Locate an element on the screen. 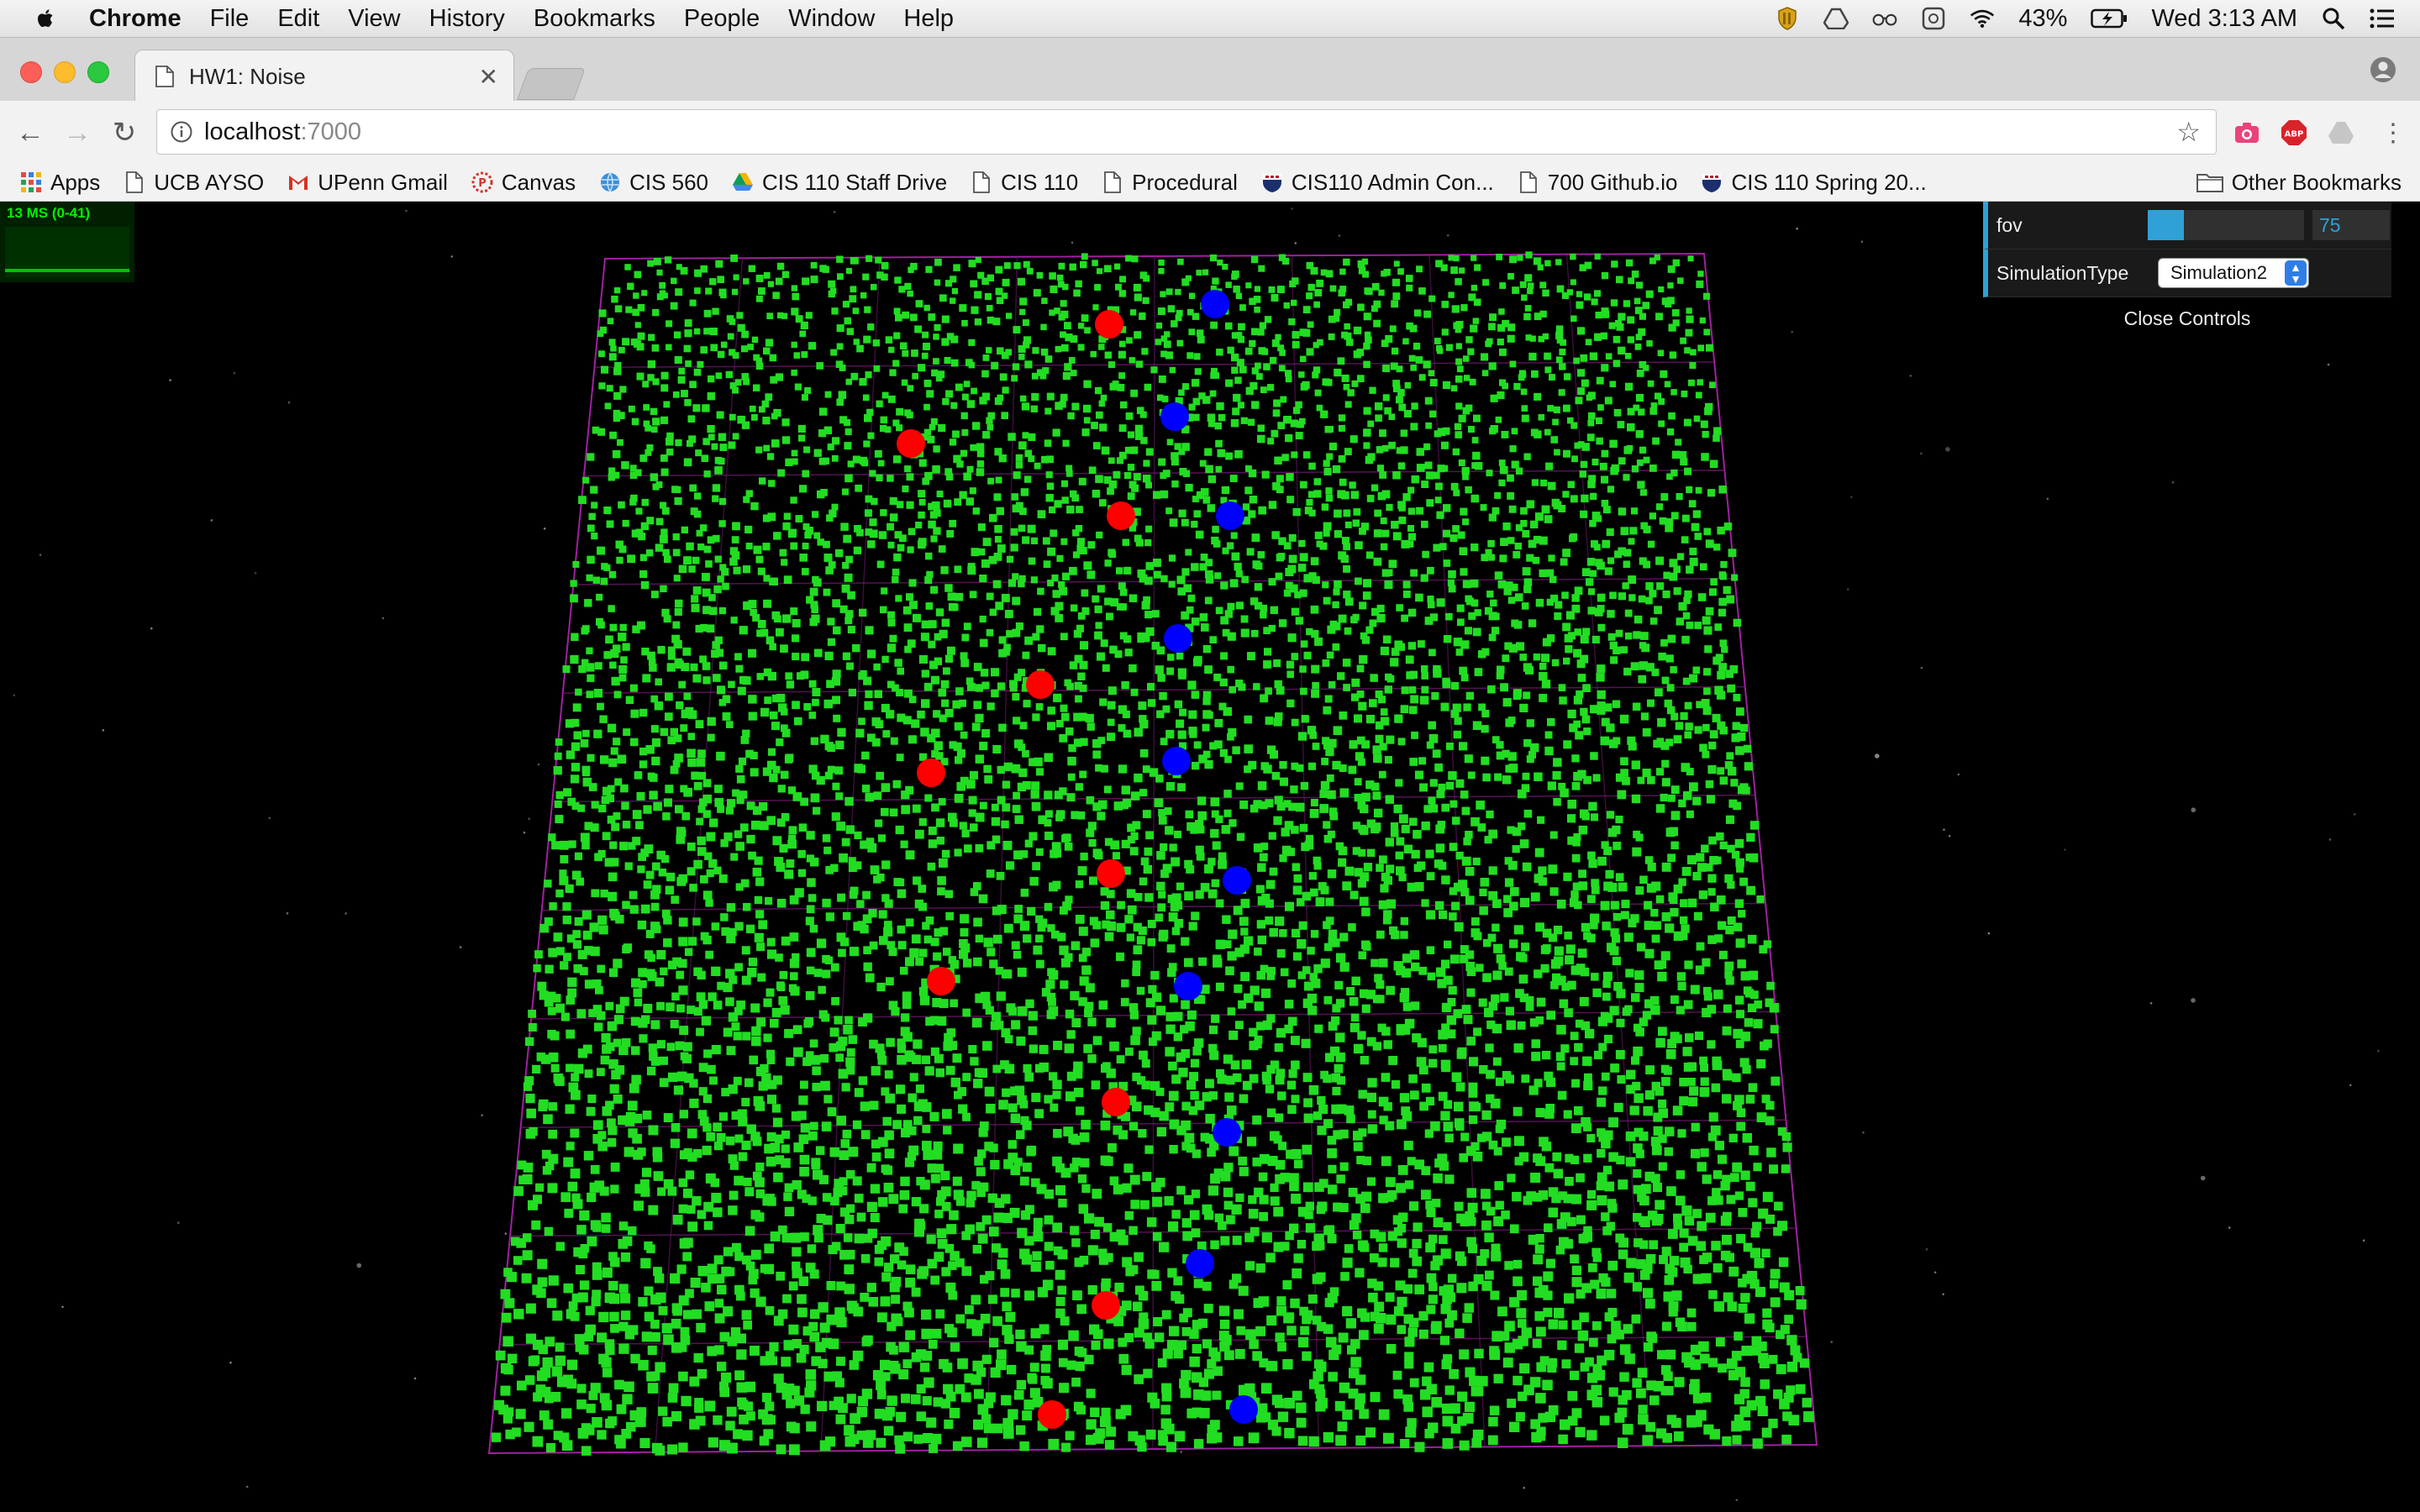 The height and width of the screenshot is (1512, 2420). tab-hw1-noise: HW1: Noise ✕ is located at coordinates (324, 76).